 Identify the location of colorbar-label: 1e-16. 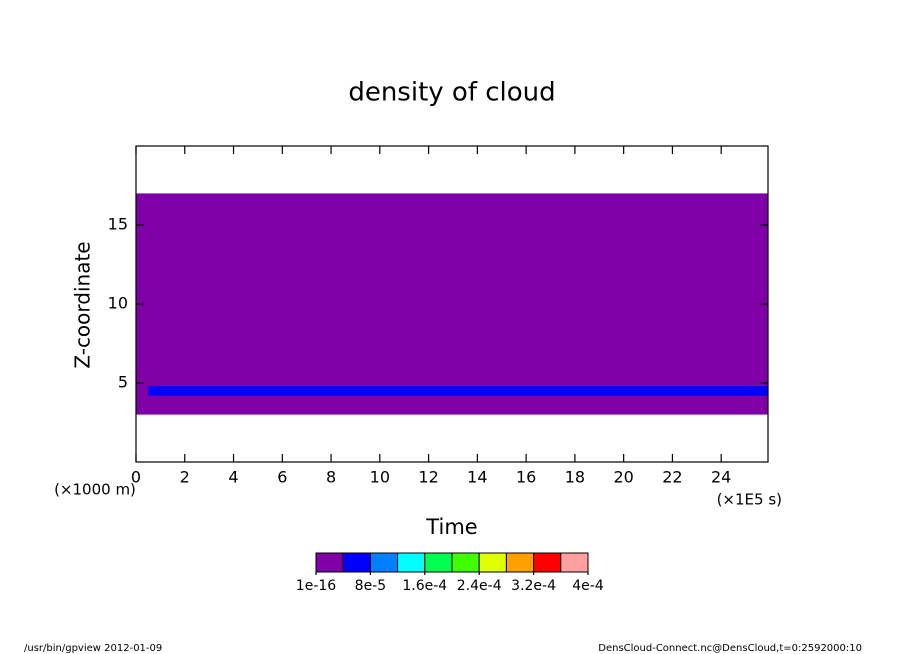
(316, 586).